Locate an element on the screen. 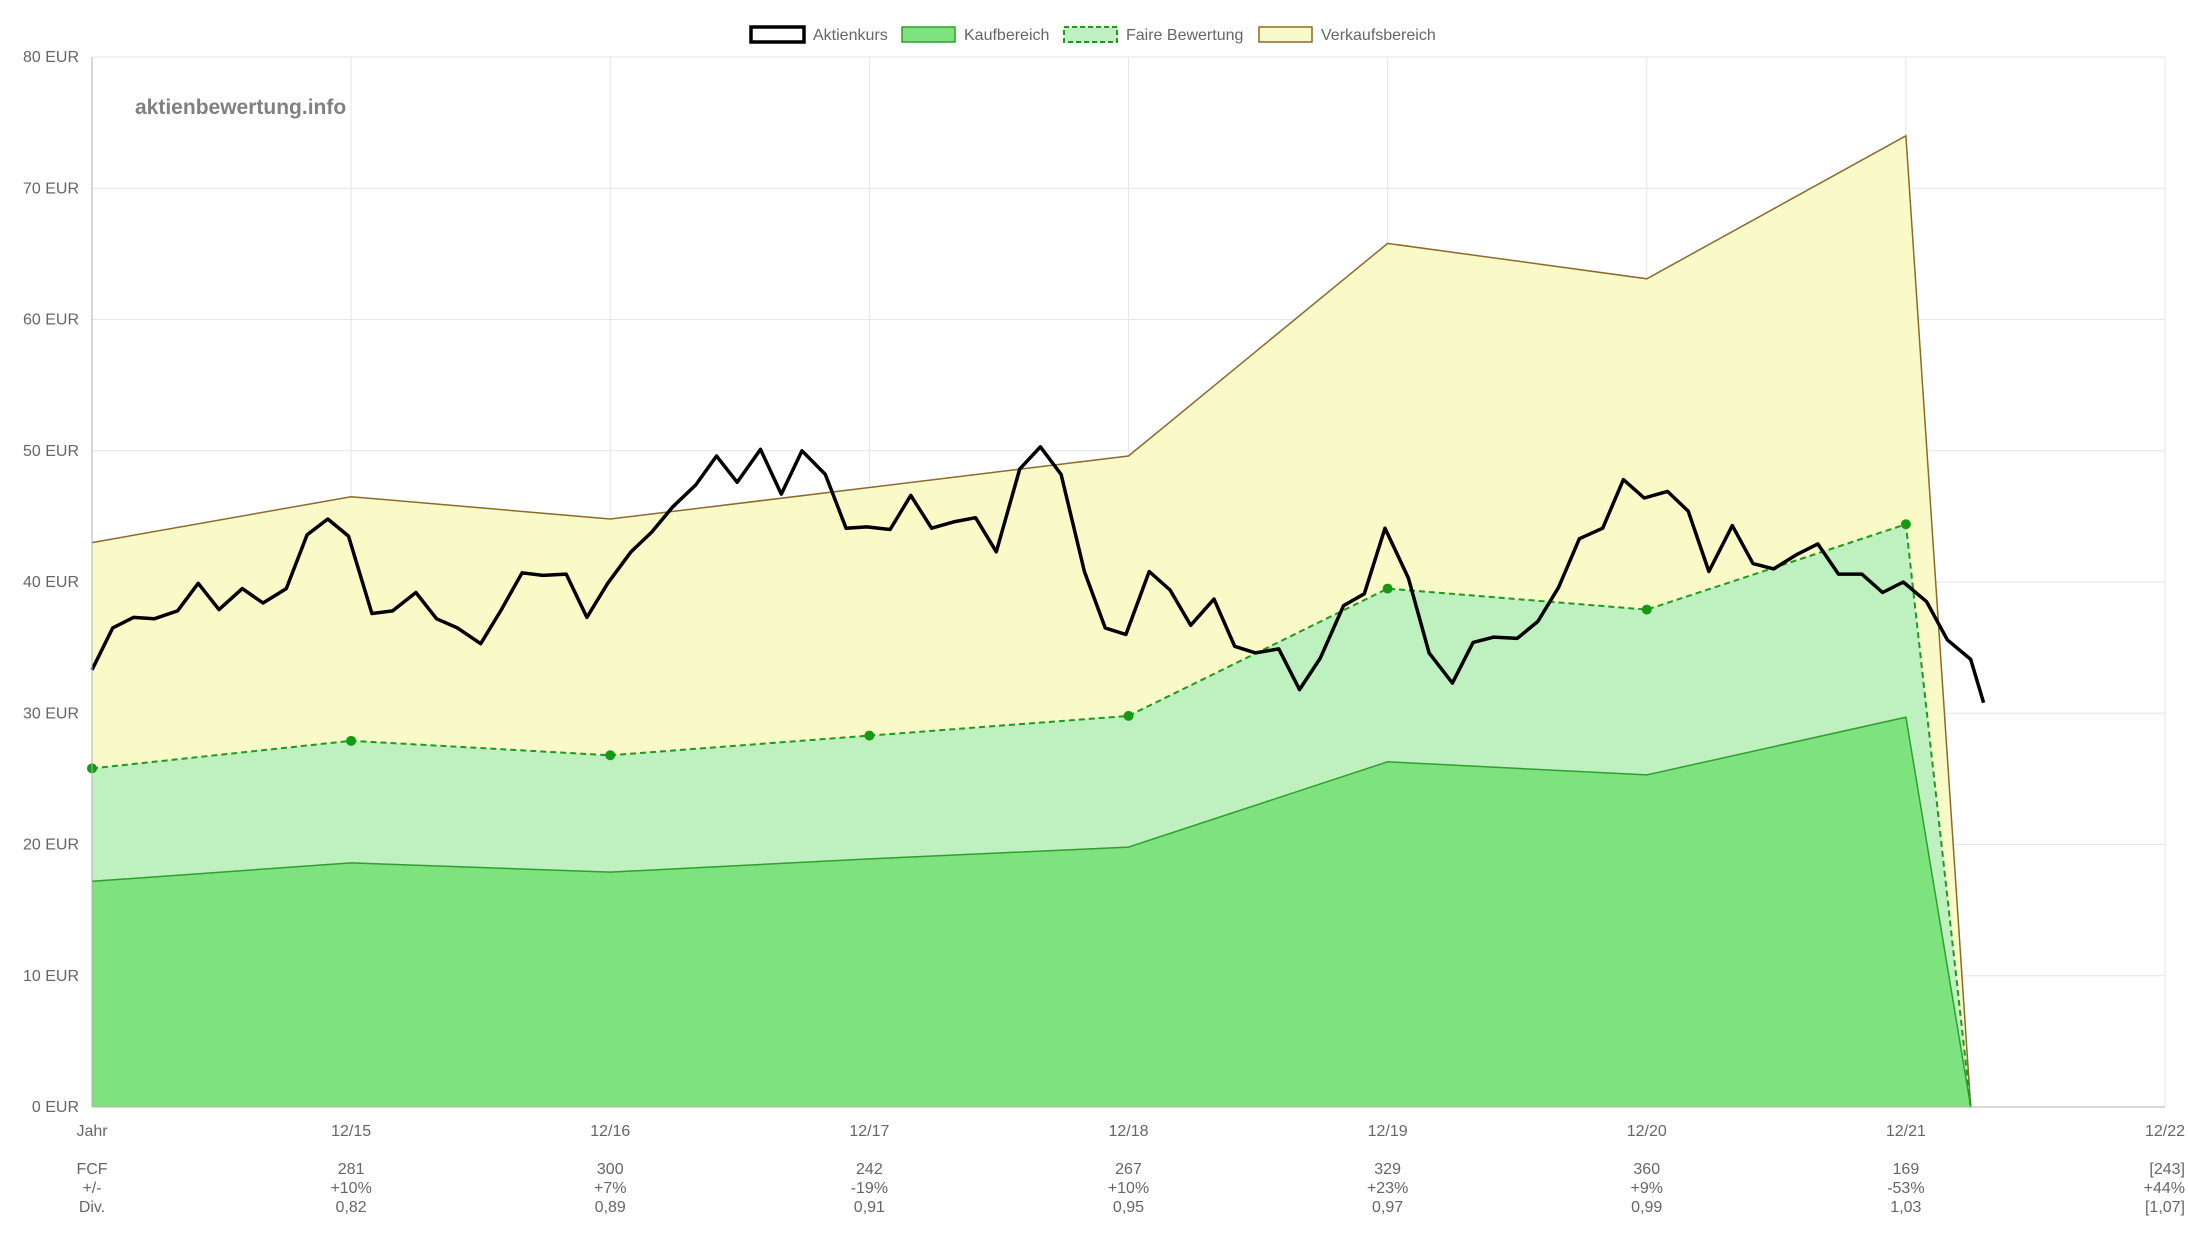 This screenshot has height=1239, width=2188. table-cell: 0,97 is located at coordinates (1387, 1207).